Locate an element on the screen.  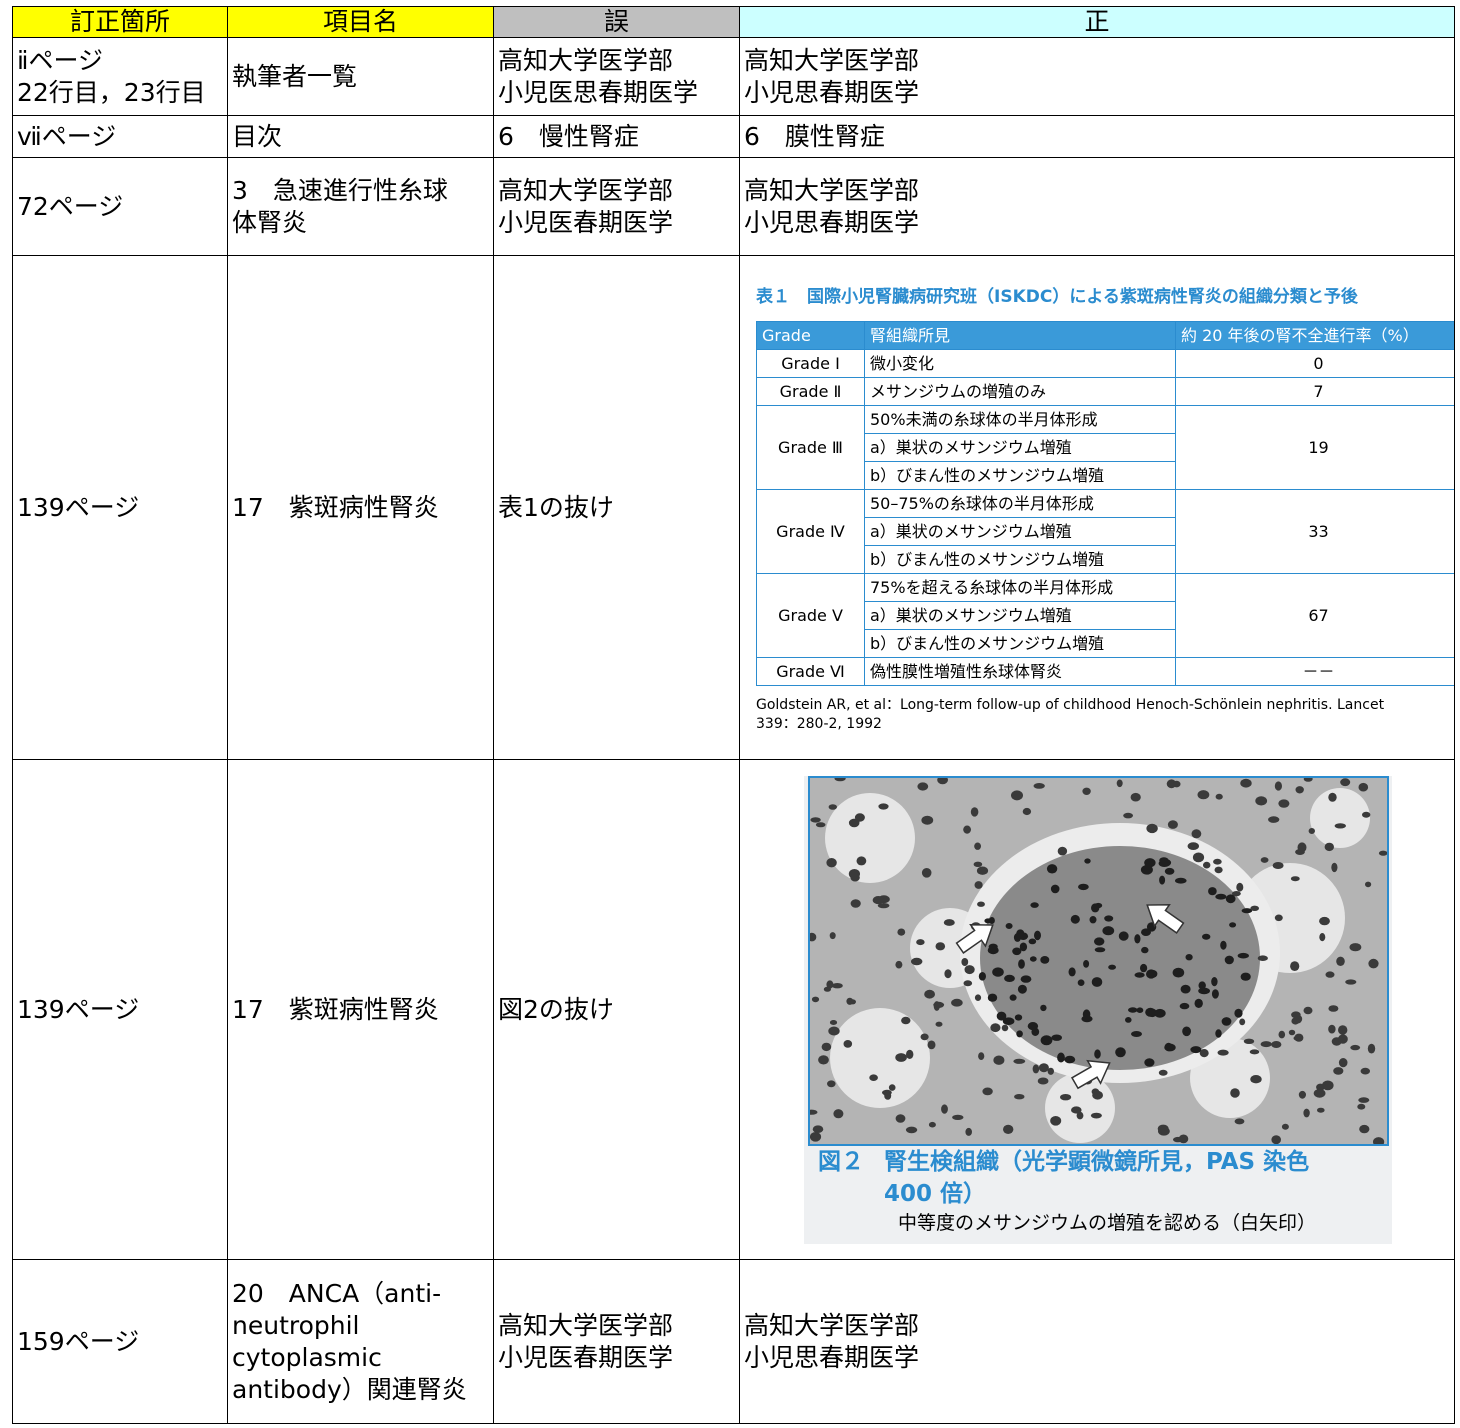
finding-cell: 50%未満の糸球体の半月体形成 is located at coordinates (1020, 419).